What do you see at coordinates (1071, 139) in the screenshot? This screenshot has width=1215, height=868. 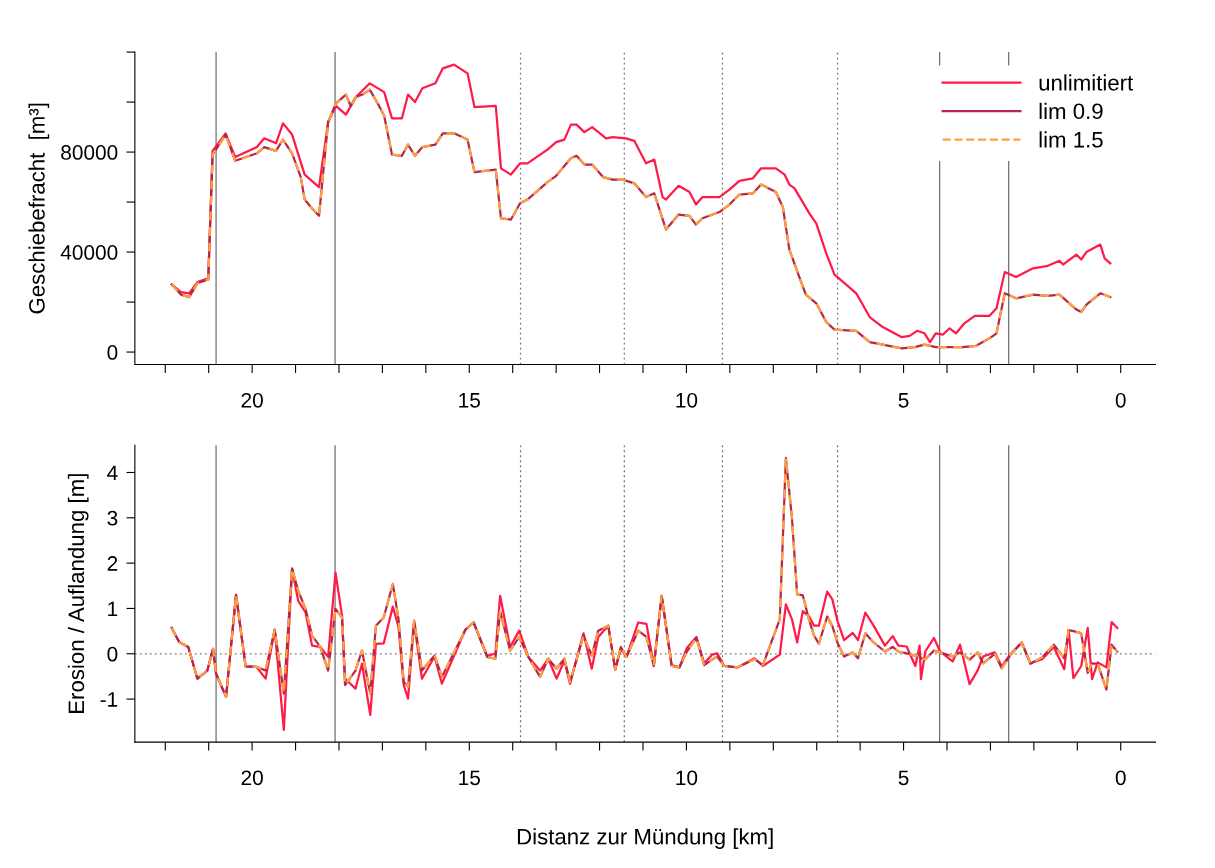 I see `legend-label: lim 1.5` at bounding box center [1071, 139].